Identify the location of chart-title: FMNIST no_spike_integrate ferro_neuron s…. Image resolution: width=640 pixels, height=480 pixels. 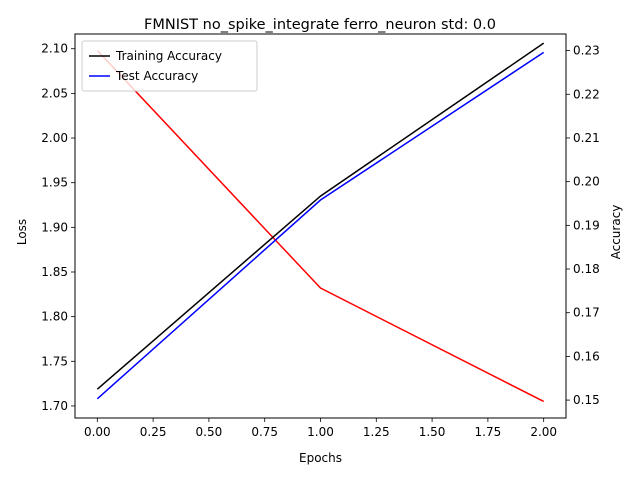
(320, 25).